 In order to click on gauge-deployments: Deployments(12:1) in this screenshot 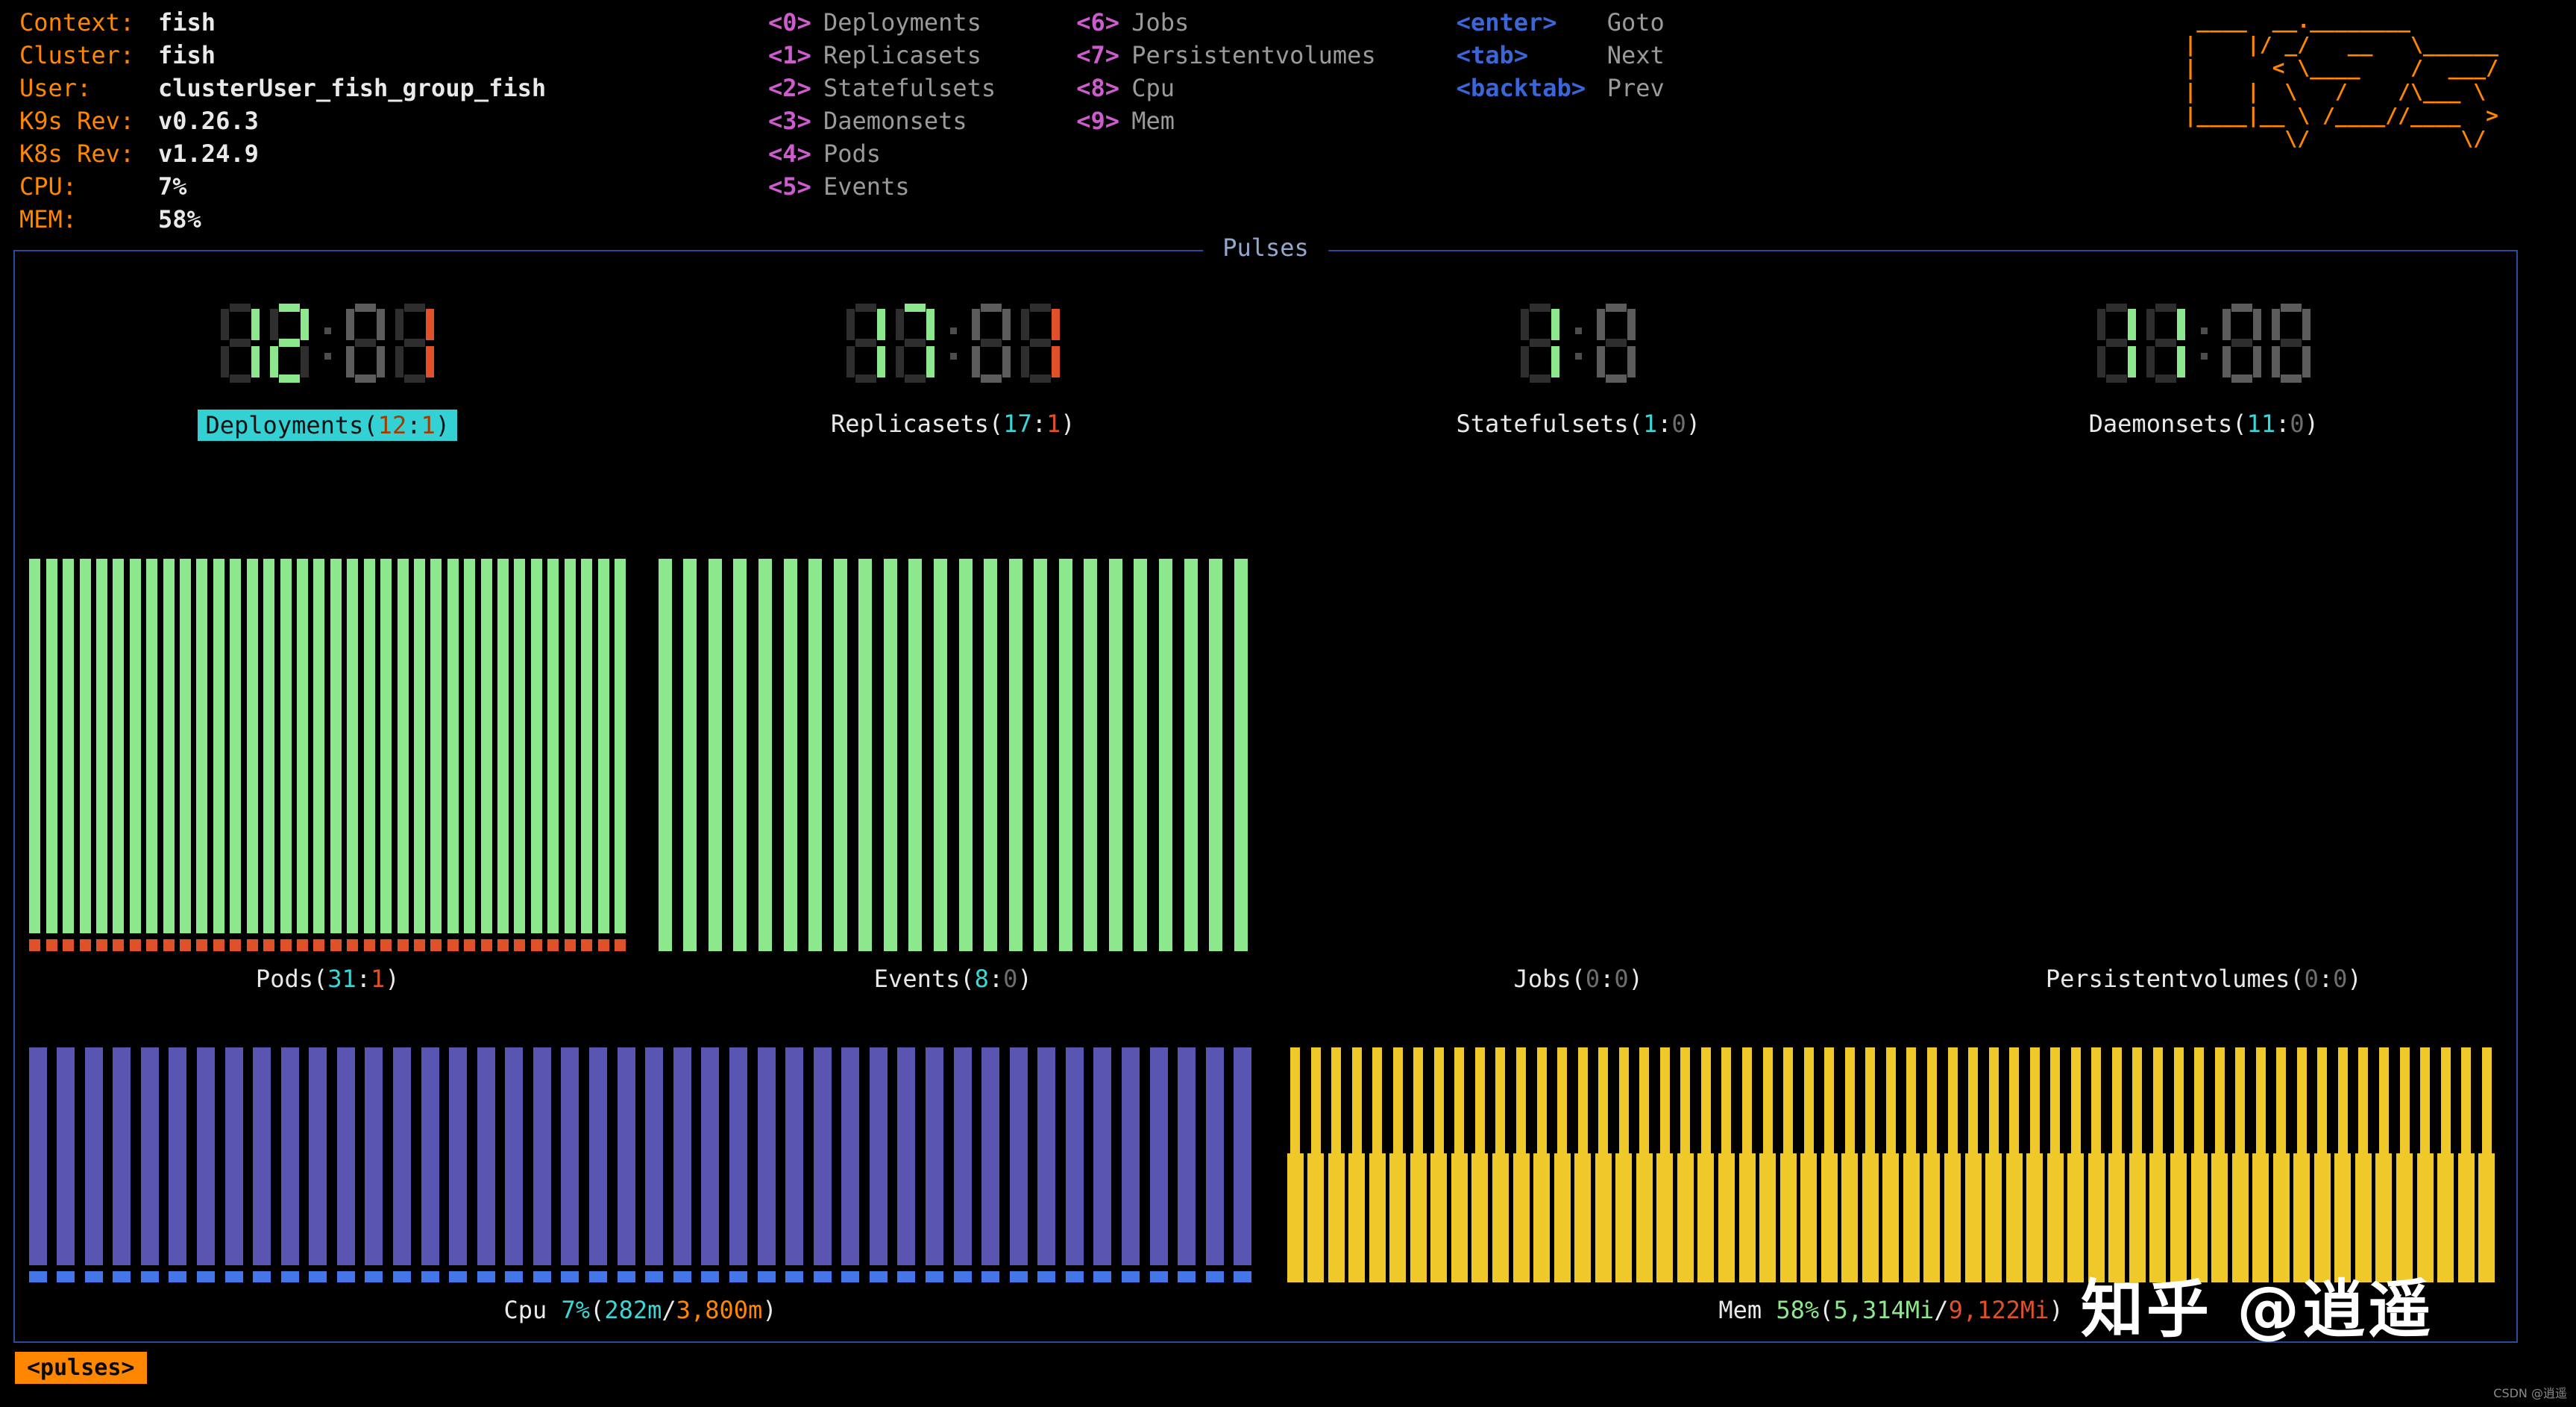, I will do `click(328, 372)`.